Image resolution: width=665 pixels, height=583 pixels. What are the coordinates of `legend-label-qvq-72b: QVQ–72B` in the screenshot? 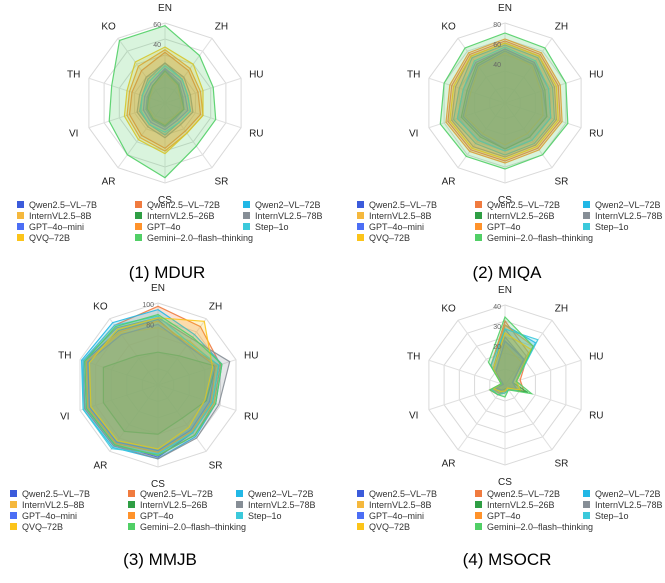 It's located at (389, 238).